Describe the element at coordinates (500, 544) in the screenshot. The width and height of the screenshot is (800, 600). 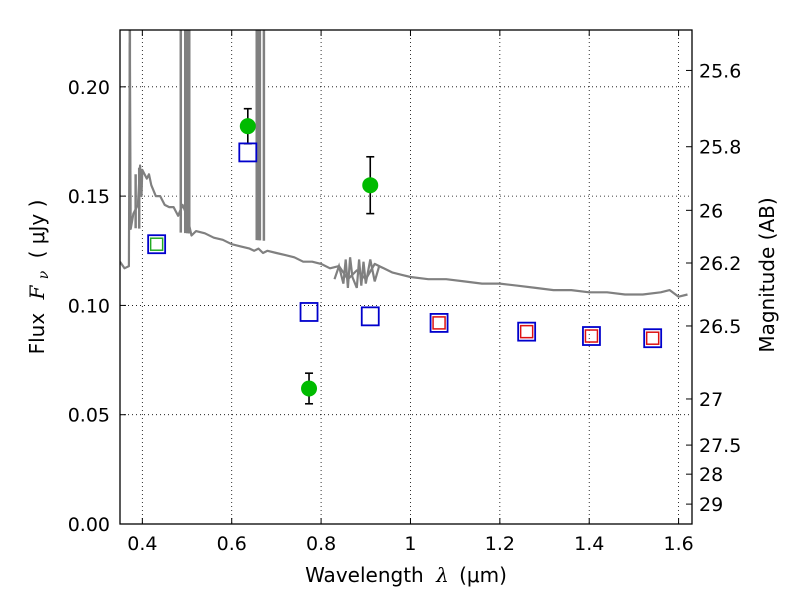
I see `x-tick-label: 1.2` at that location.